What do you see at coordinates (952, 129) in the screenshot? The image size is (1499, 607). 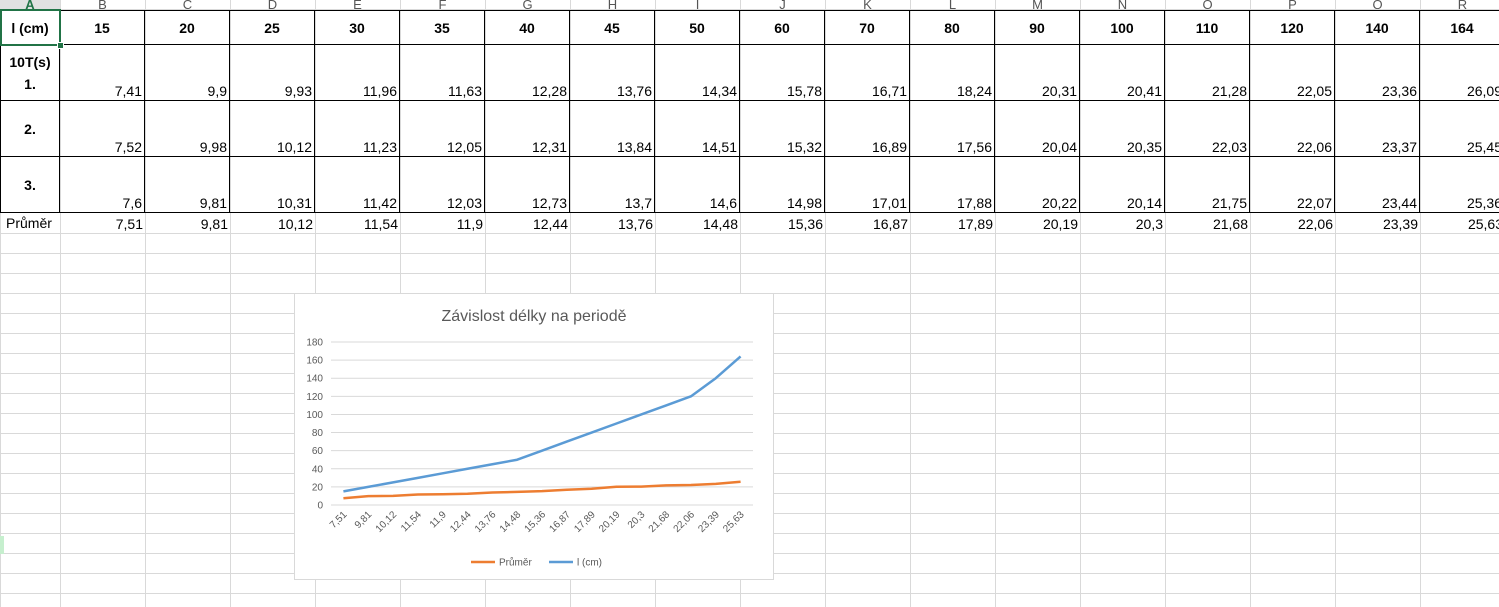 I see `cell-L3: 17,56` at bounding box center [952, 129].